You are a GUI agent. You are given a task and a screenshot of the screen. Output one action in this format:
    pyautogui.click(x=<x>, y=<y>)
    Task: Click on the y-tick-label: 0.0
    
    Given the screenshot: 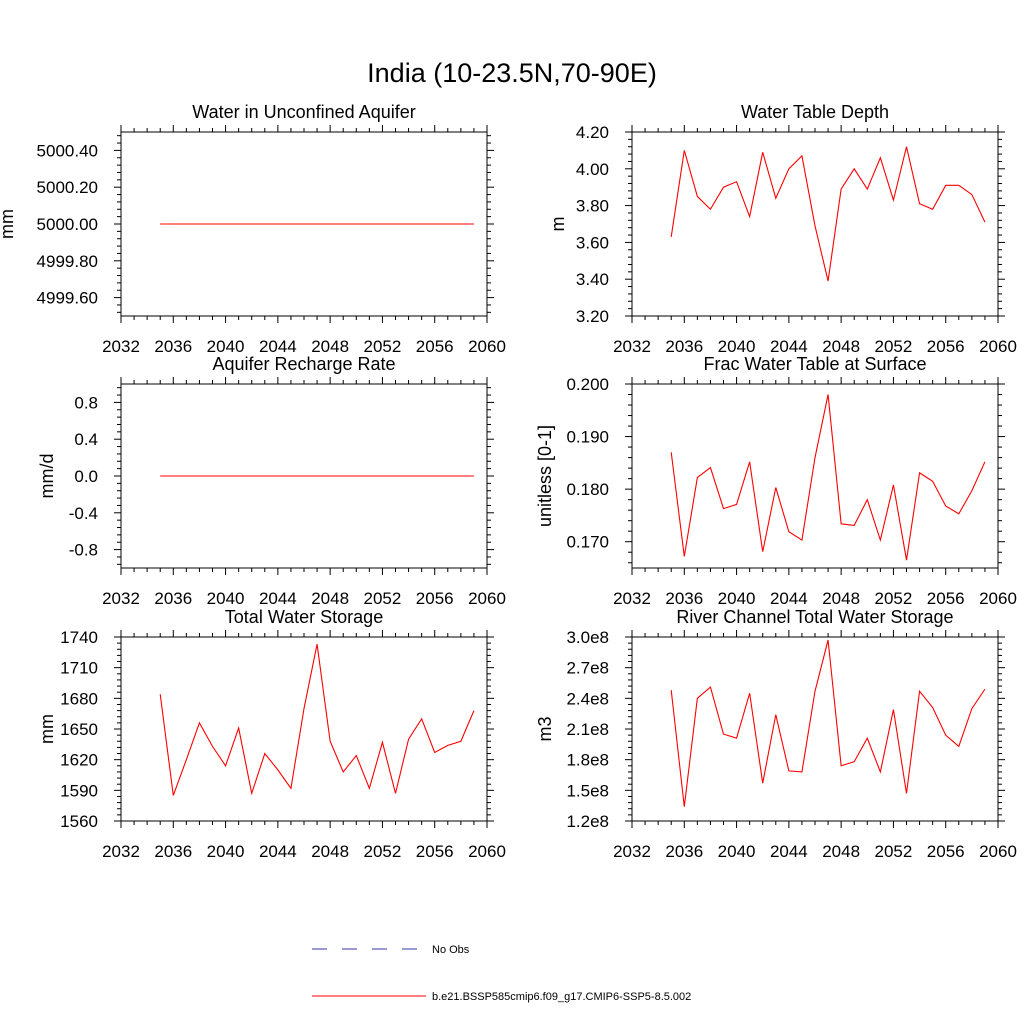 What is the action you would take?
    pyautogui.click(x=86, y=476)
    